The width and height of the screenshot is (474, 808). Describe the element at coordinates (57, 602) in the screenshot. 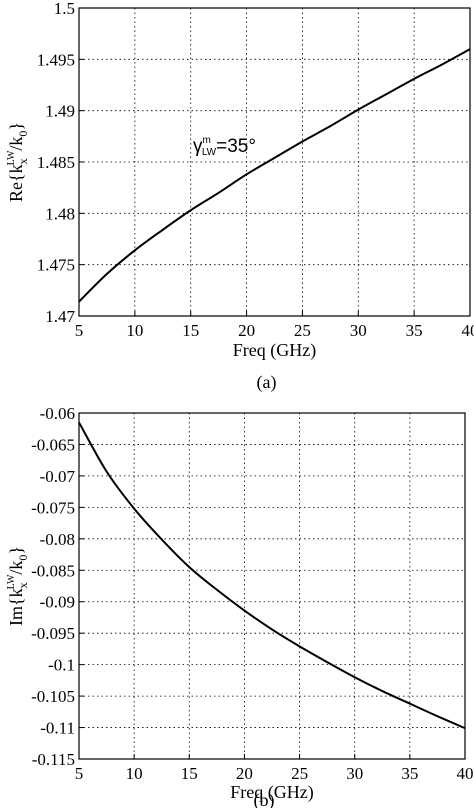

I see `y-tick-label: -0.09` at that location.